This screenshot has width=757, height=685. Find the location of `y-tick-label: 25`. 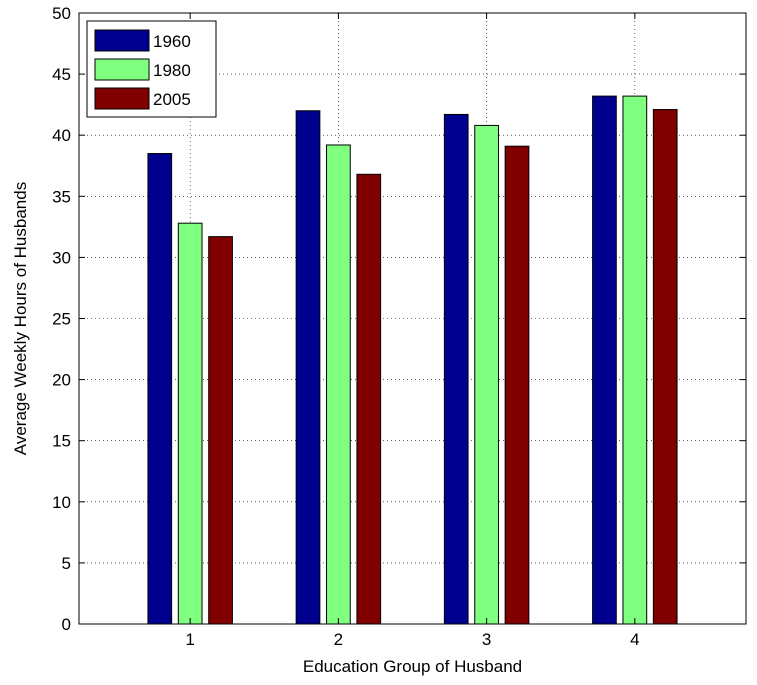

y-tick-label: 25 is located at coordinates (61, 319).